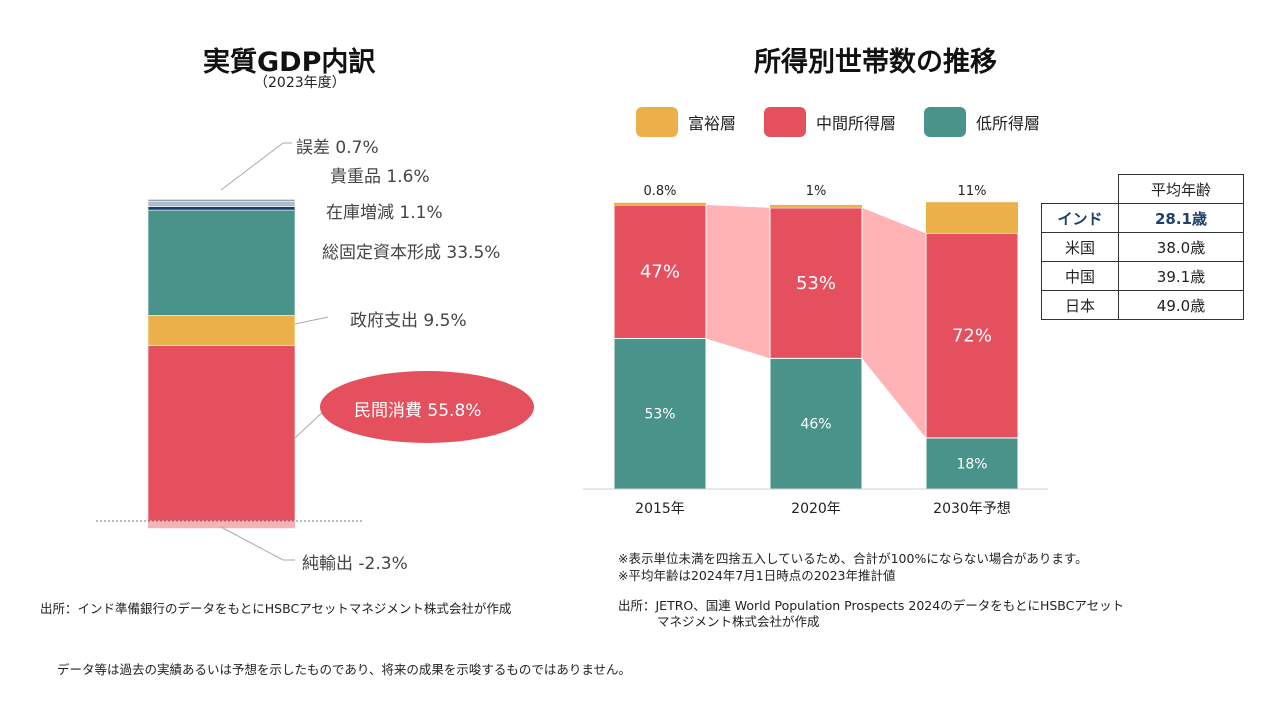 This screenshot has width=1280, height=720. Describe the element at coordinates (686, 122) in the screenshot. I see `legend-item-wealthy: 富裕層` at that location.